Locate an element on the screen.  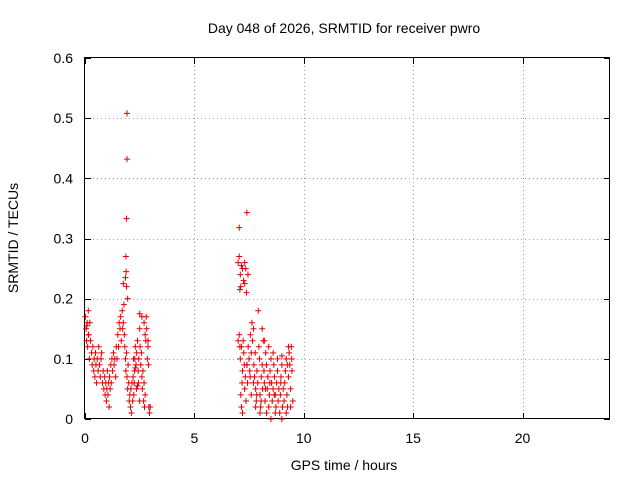
y-tick-label: 0.5 is located at coordinates (64, 118).